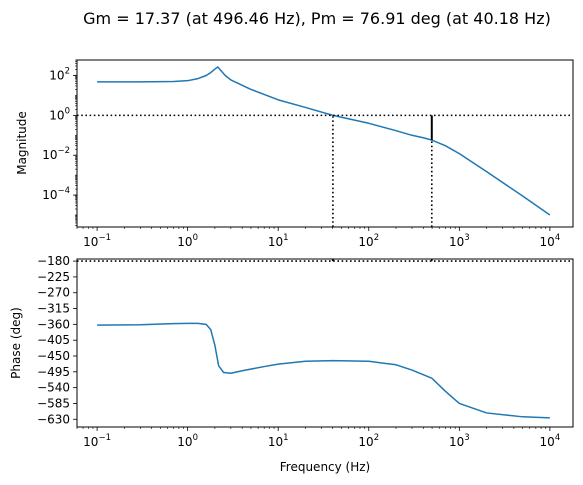 This screenshot has height=485, width=583. Describe the element at coordinates (56, 154) in the screenshot. I see `magnitude-y-tick-label: 10⁻²` at that location.